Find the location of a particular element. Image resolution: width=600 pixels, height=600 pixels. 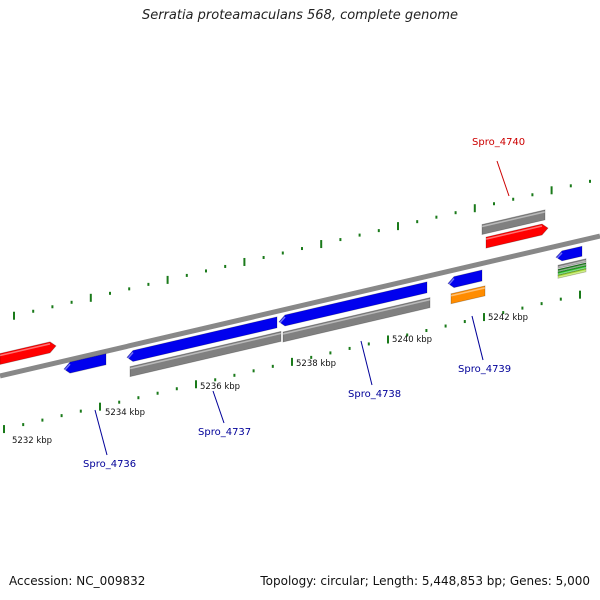

cds-arrow-spro-4739-highlight is located at coordinates (451, 282).